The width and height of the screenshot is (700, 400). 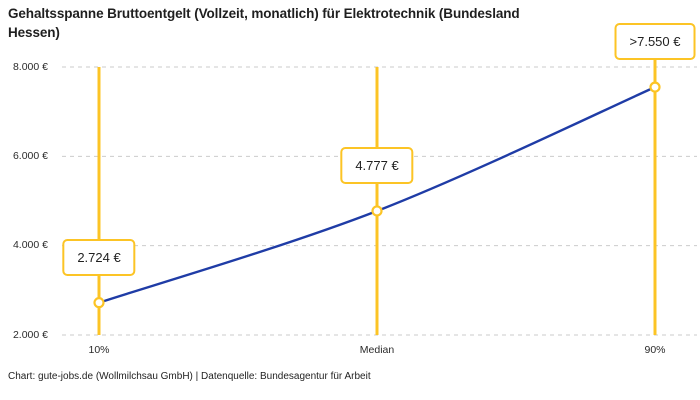 What do you see at coordinates (377, 165) in the screenshot?
I see `value-label-box-median: 4.777 €` at bounding box center [377, 165].